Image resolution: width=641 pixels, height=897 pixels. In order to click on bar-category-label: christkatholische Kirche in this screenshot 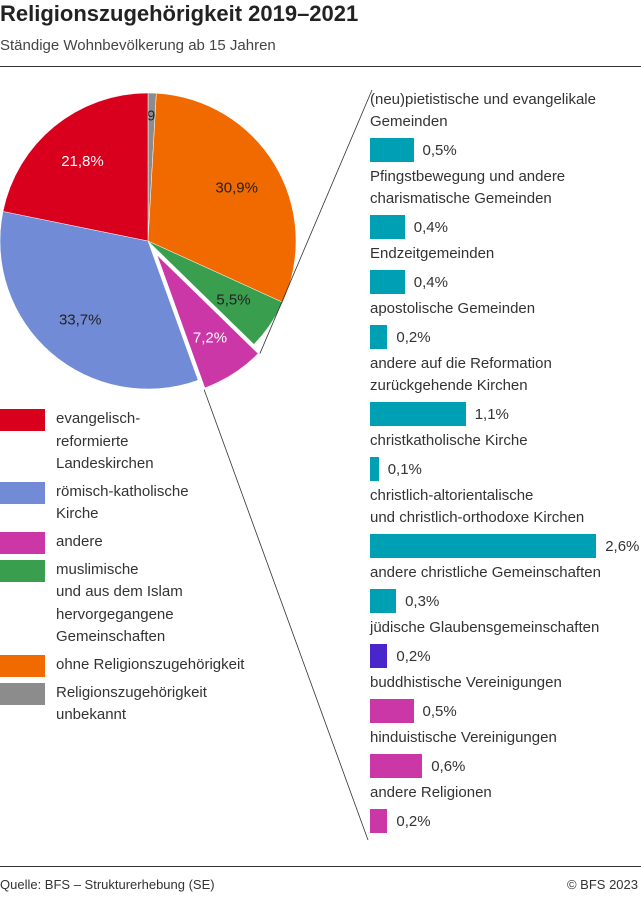, I will do `click(449, 440)`.